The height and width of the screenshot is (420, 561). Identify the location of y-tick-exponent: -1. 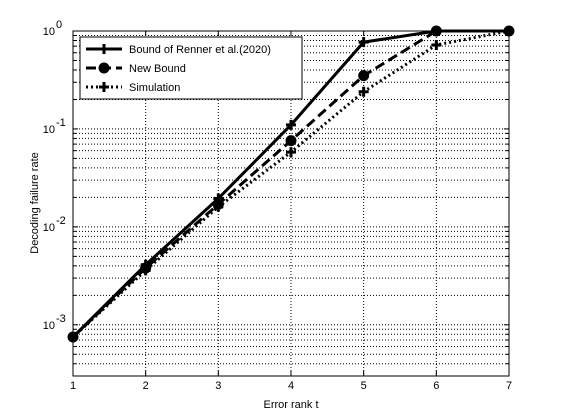
(61, 123).